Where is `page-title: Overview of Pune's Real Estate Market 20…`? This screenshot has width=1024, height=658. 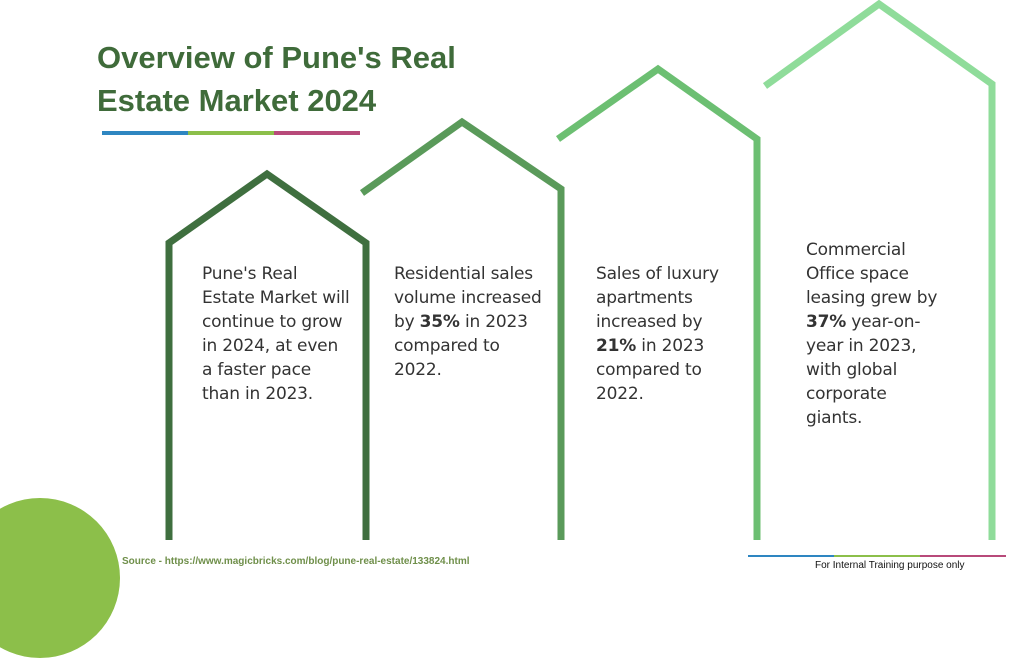 page-title: Overview of Pune's Real Estate Market 20… is located at coordinates (276, 79).